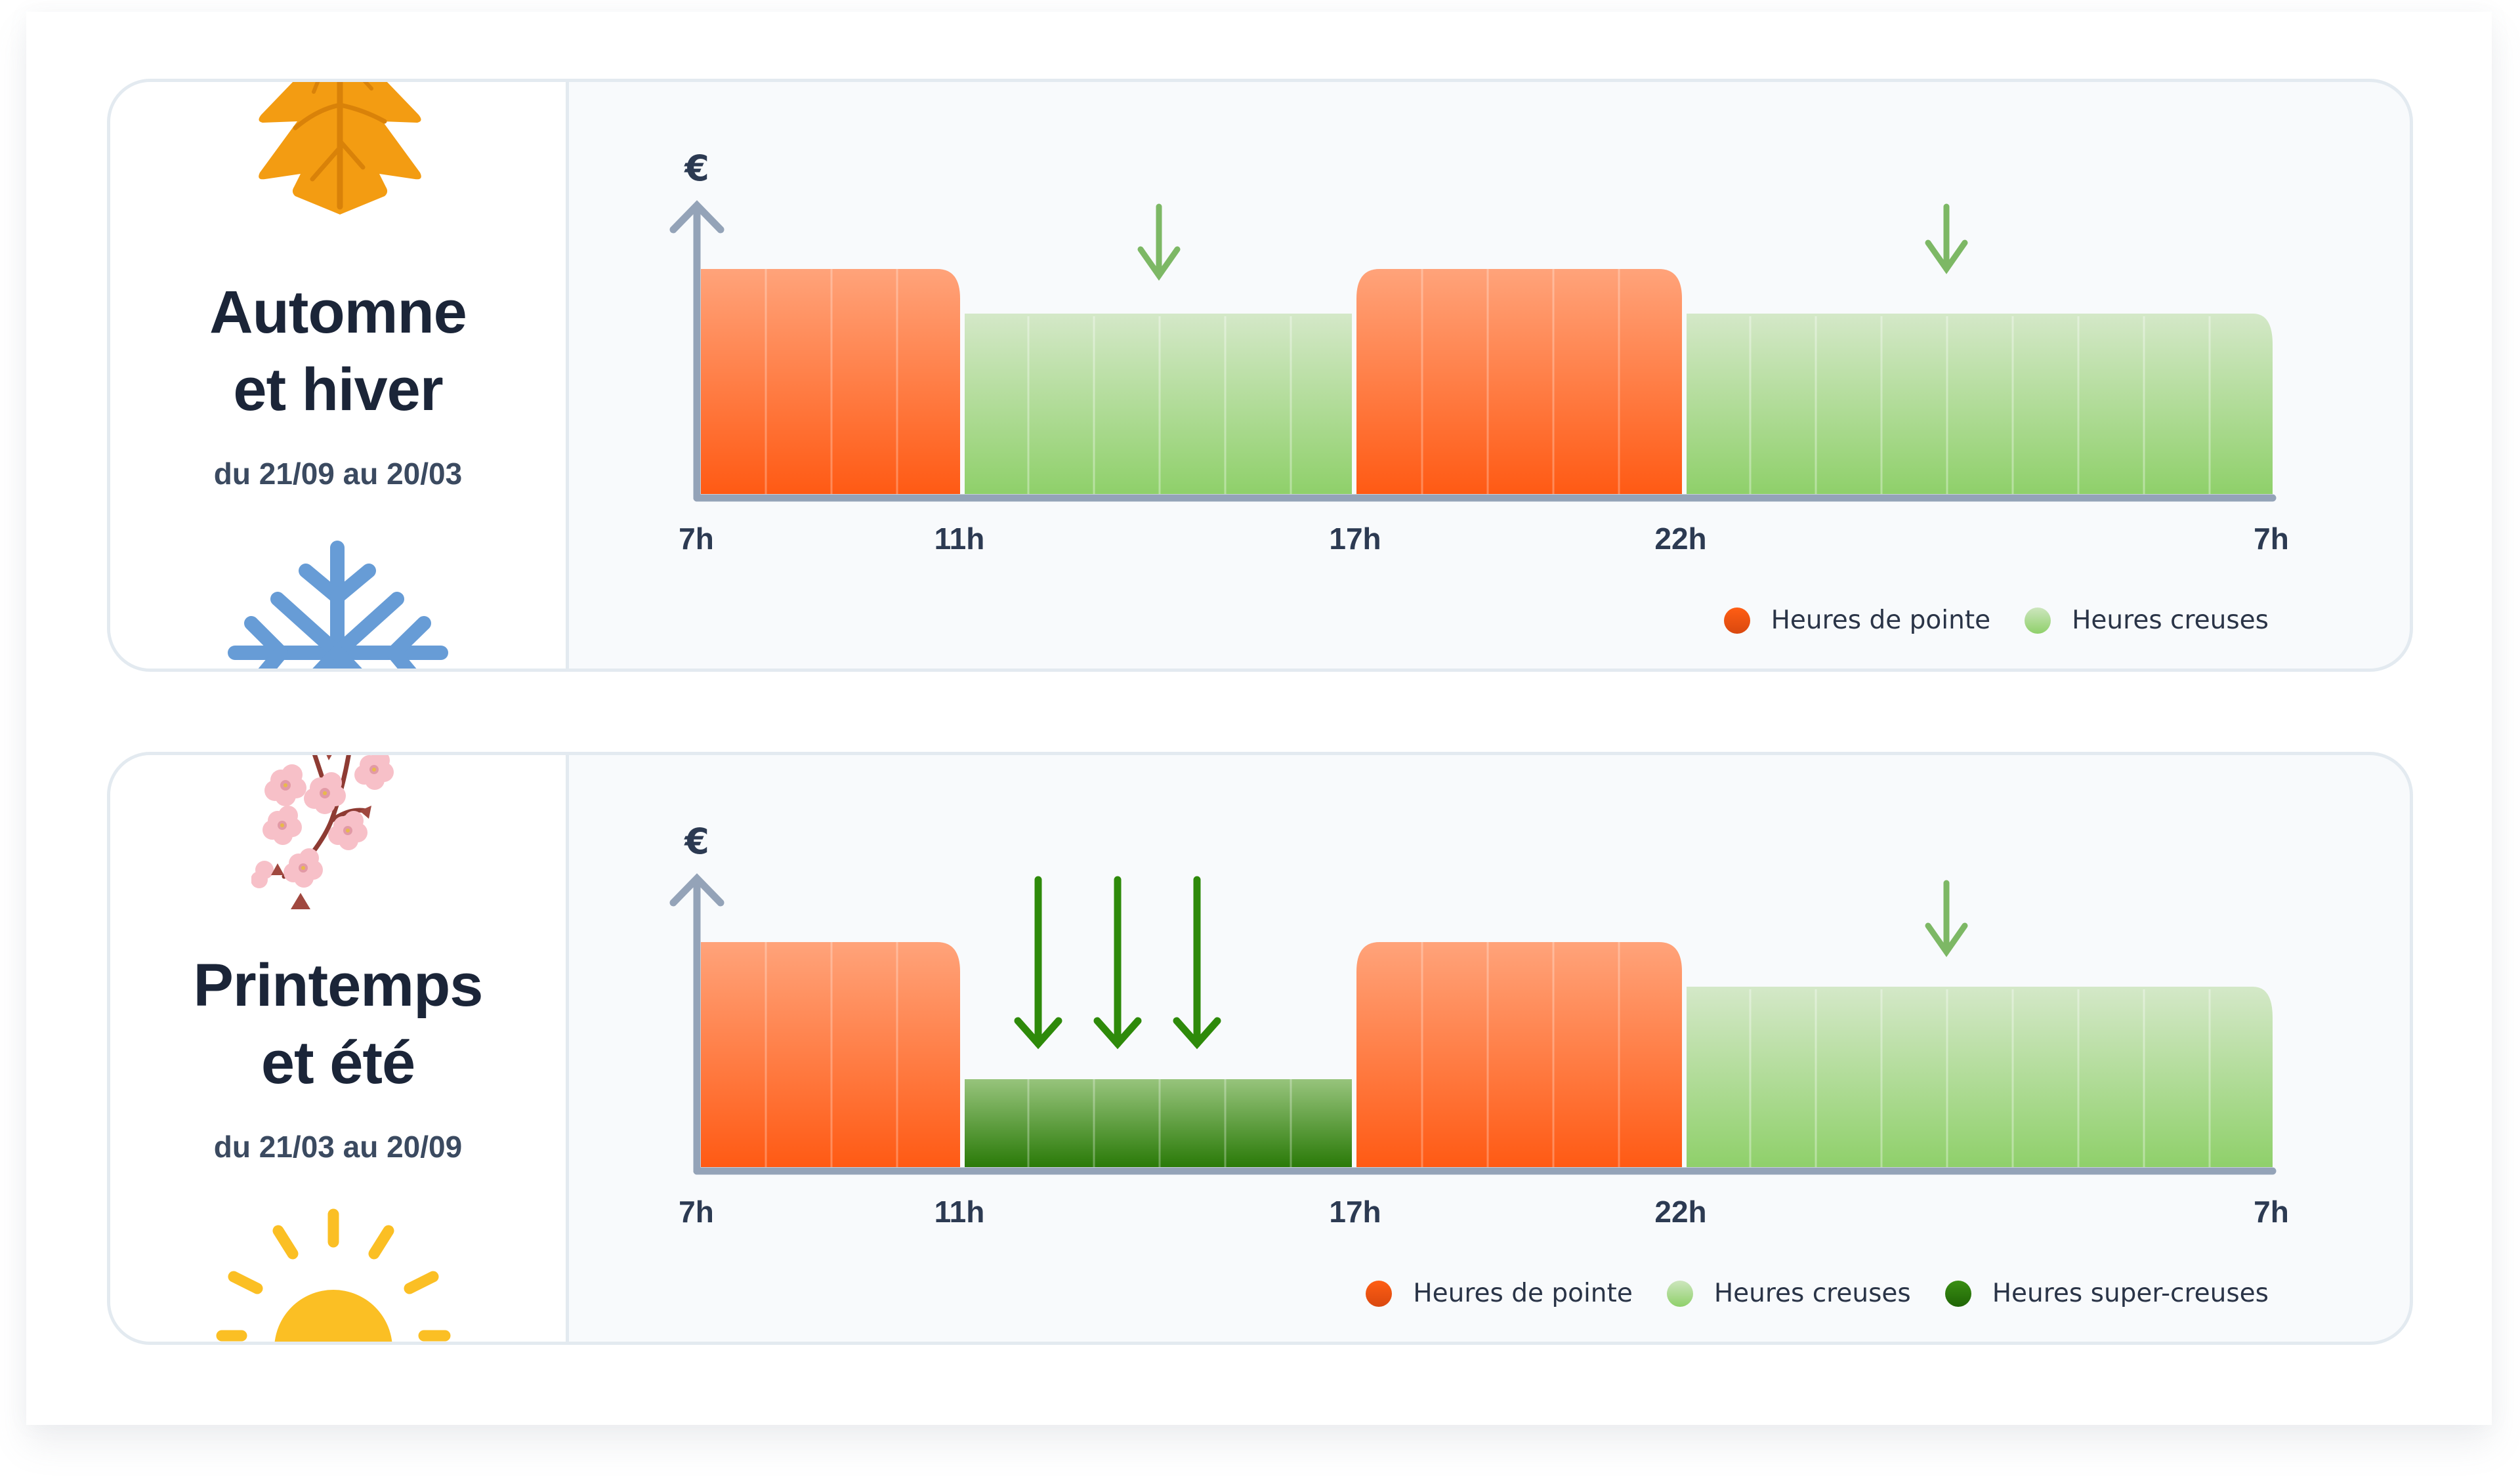 This screenshot has width=2520, height=1482. What do you see at coordinates (338, 605) in the screenshot?
I see `snowflake-icon` at bounding box center [338, 605].